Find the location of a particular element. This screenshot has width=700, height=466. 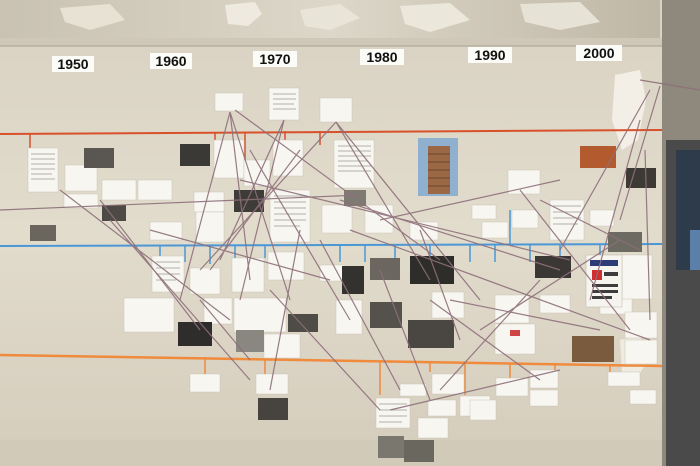

year-label-1950: 1950 is located at coordinates (72, 64).